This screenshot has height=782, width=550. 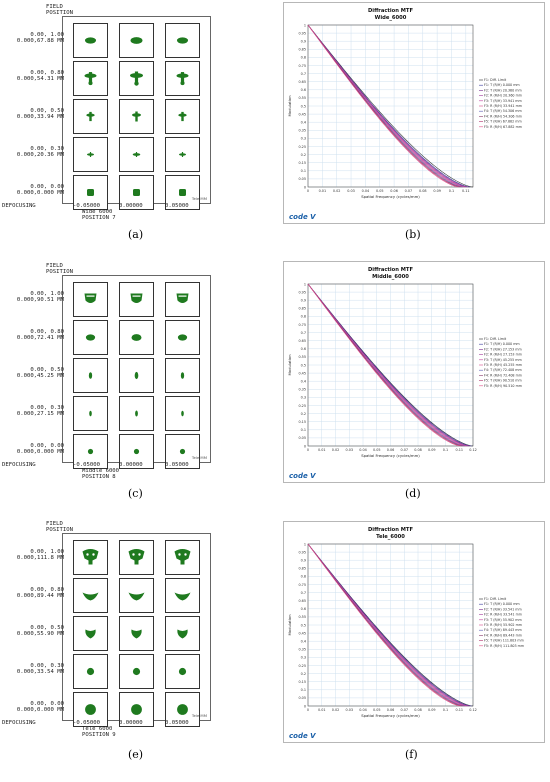 I want to click on scale-bar-label: Tele MM, so click(x=199, y=457).